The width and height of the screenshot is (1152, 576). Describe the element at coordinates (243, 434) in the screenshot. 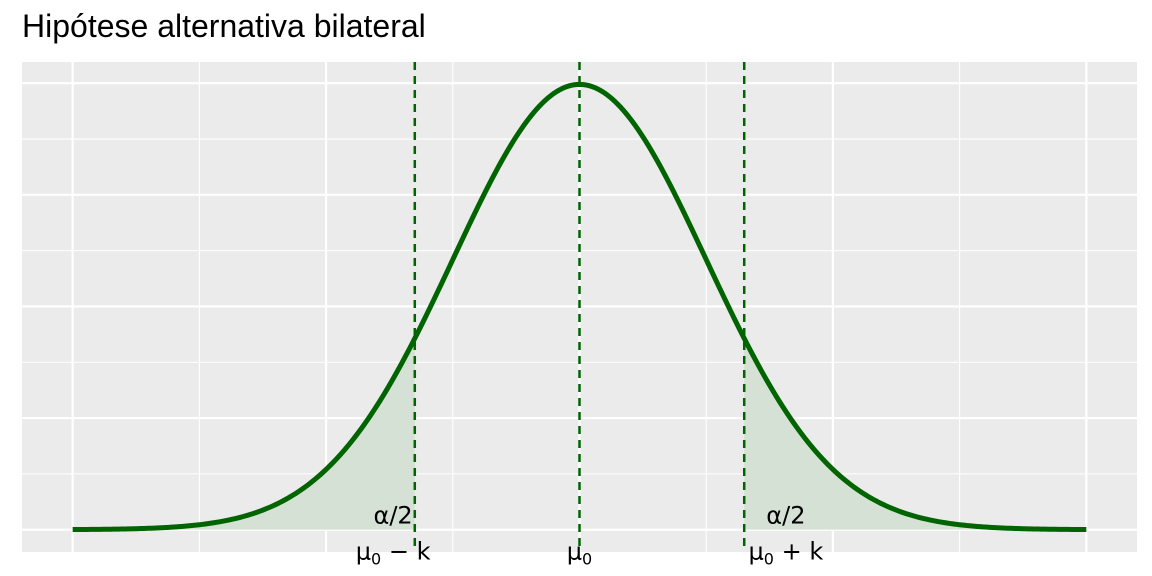

I see `left-tail-area` at that location.